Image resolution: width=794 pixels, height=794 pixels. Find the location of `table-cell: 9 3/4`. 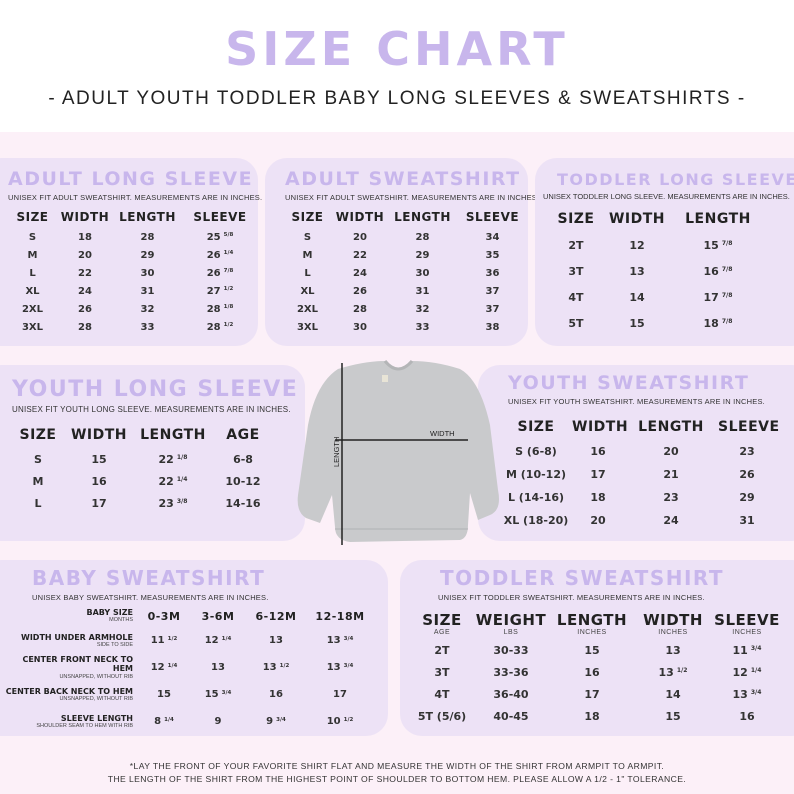

table-cell: 9 3/4 is located at coordinates (276, 721).